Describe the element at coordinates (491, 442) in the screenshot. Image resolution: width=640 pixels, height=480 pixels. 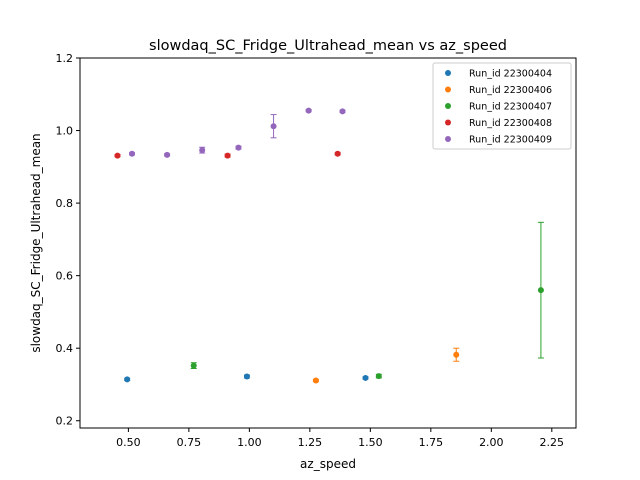
I see `x-tick-label: 2.00` at that location.